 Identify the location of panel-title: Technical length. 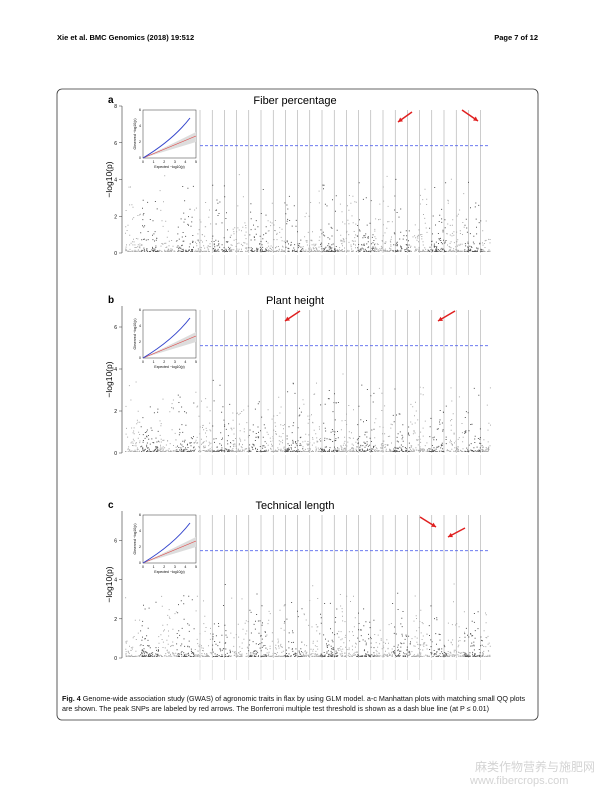
(295, 506).